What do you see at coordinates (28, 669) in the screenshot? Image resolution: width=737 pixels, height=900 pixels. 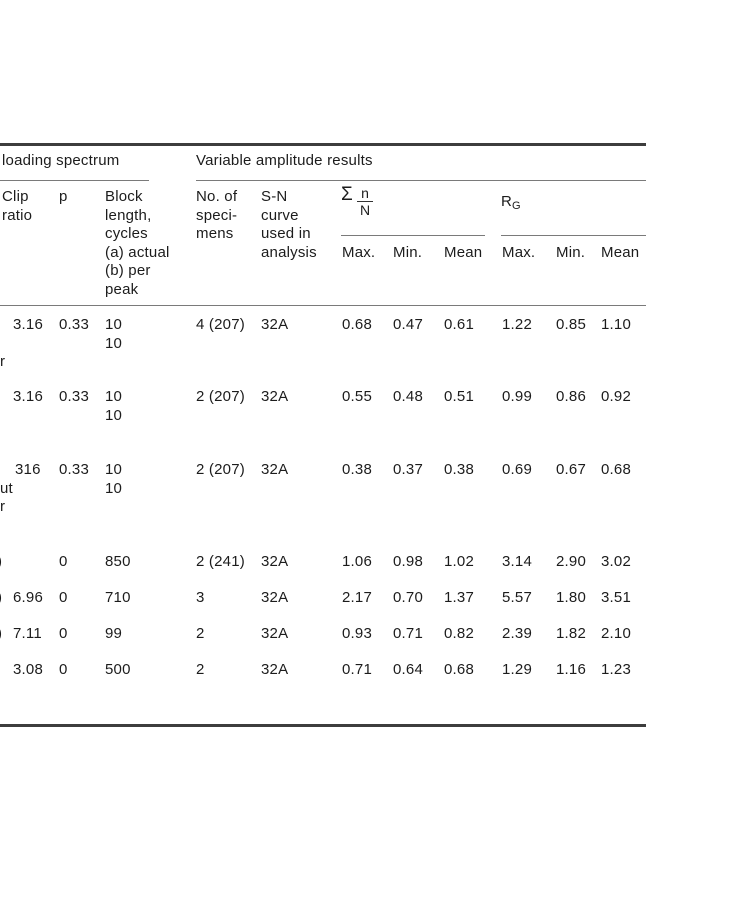 I see `cell-clip-ratio: 3.08` at bounding box center [28, 669].